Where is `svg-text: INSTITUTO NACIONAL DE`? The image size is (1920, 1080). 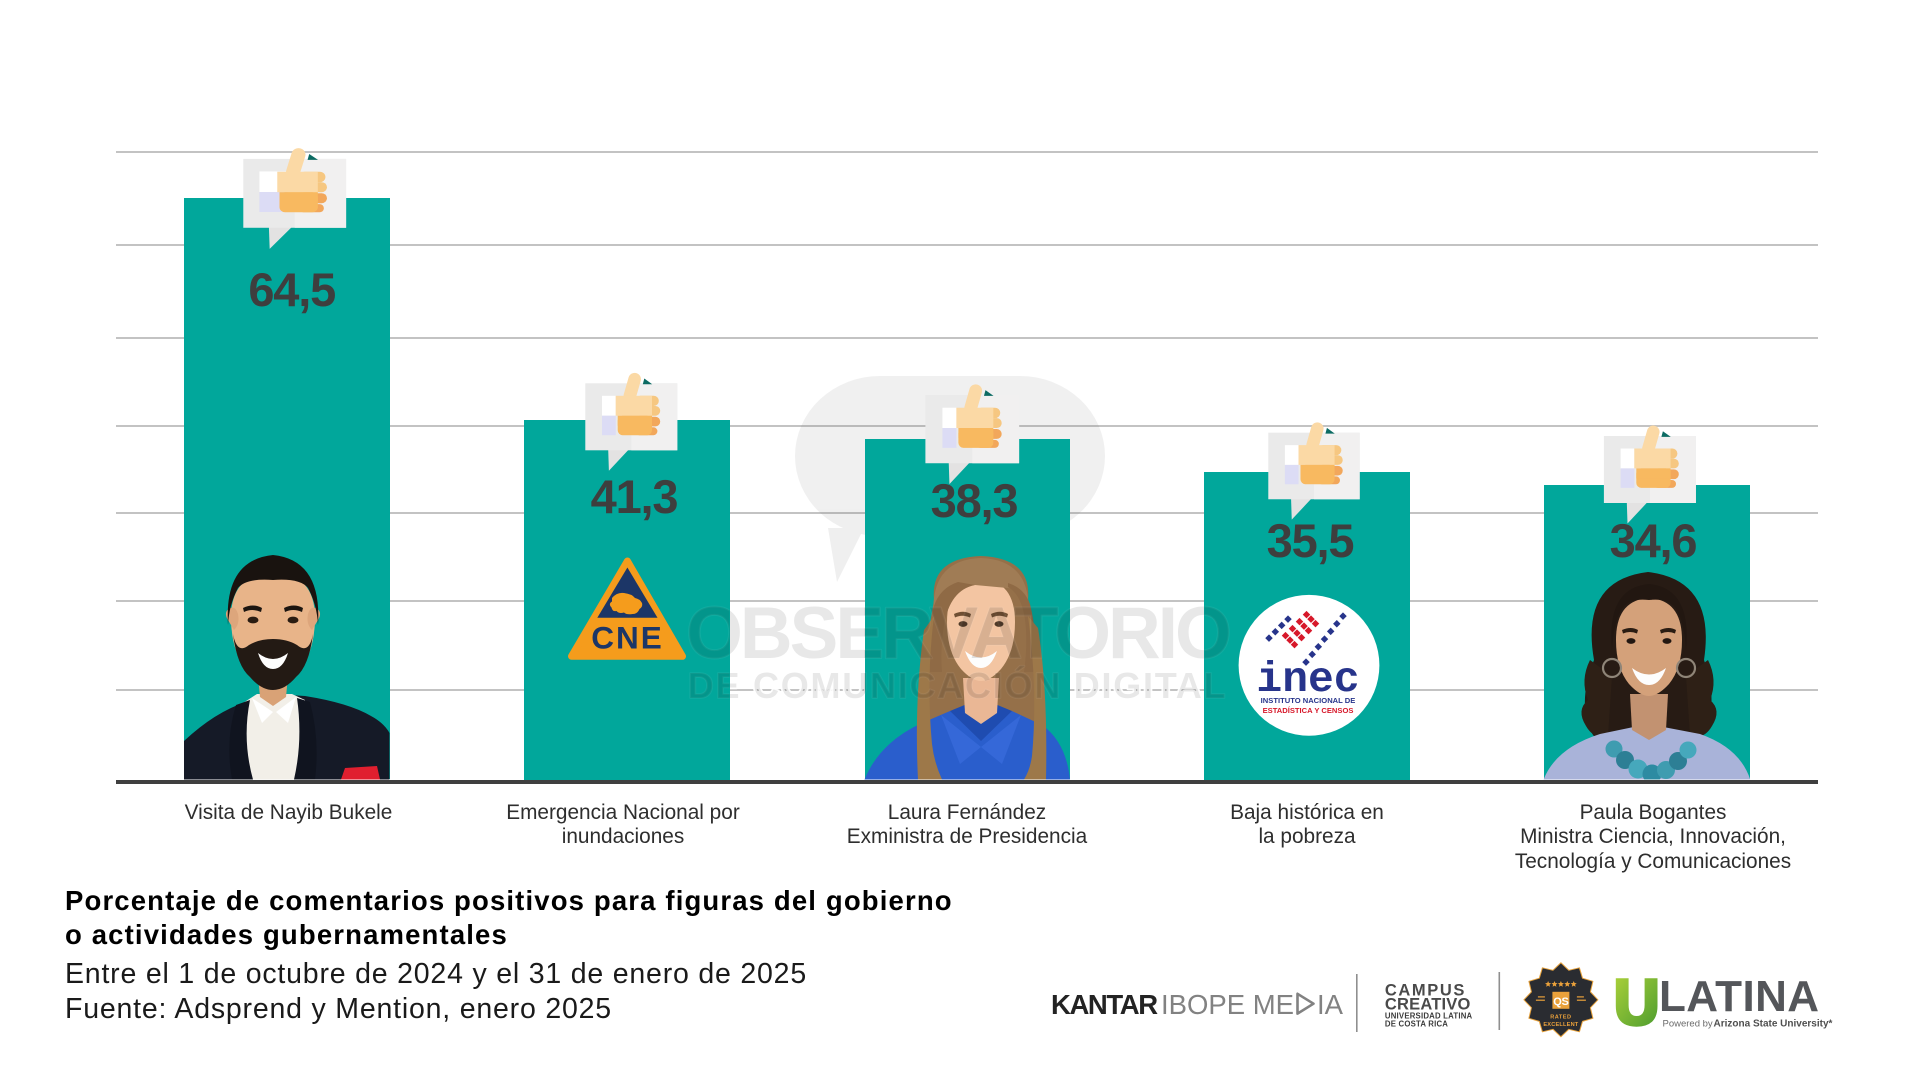 svg-text: INSTITUTO NACIONAL DE is located at coordinates (1308, 700).